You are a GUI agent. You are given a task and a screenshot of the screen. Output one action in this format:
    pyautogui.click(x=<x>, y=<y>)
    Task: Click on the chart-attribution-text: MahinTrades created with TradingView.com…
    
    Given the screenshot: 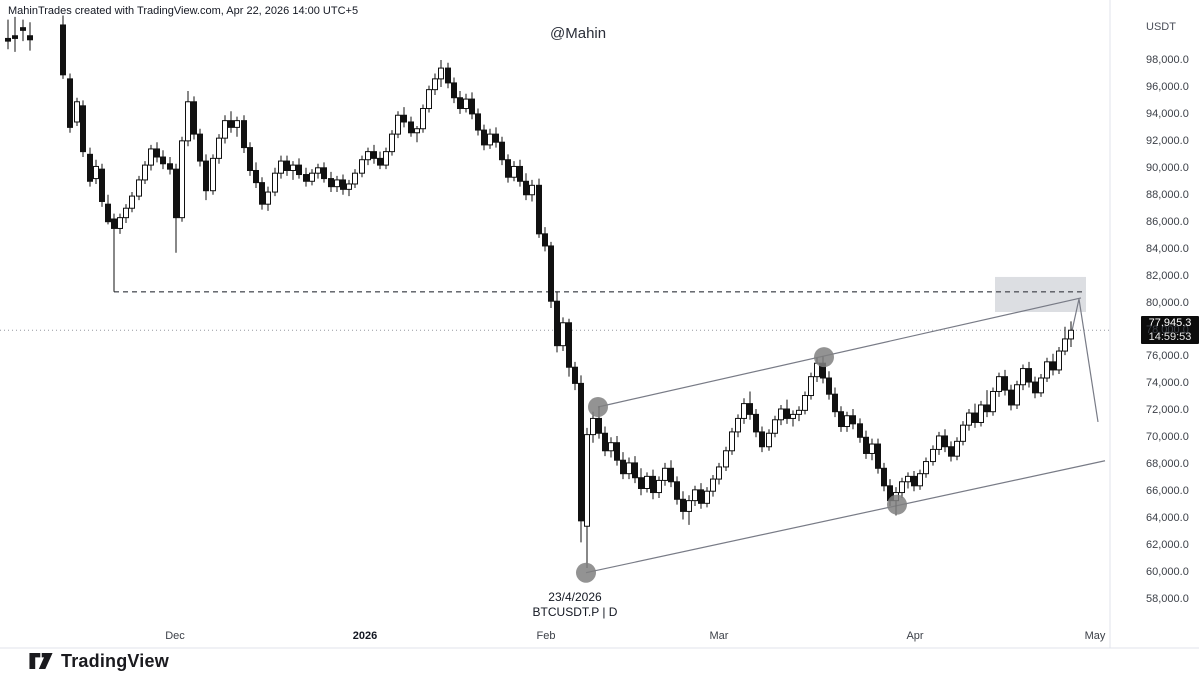 What is the action you would take?
    pyautogui.click(x=183, y=11)
    